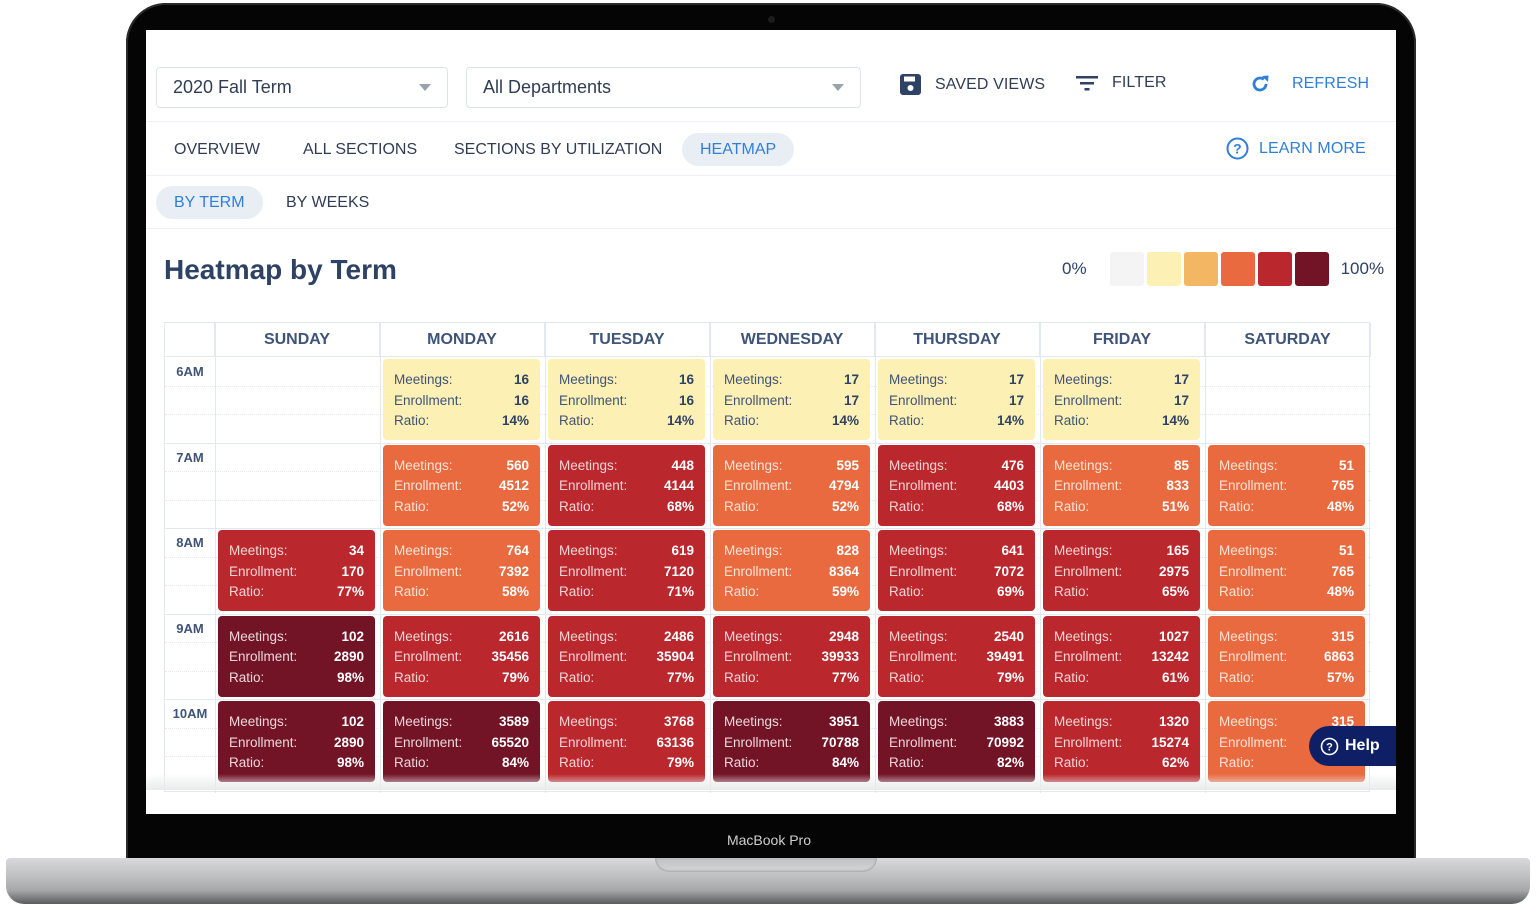 The image size is (1538, 910). What do you see at coordinates (1286, 551) in the screenshot?
I see `cell-meetings-row: Meetings: 51` at bounding box center [1286, 551].